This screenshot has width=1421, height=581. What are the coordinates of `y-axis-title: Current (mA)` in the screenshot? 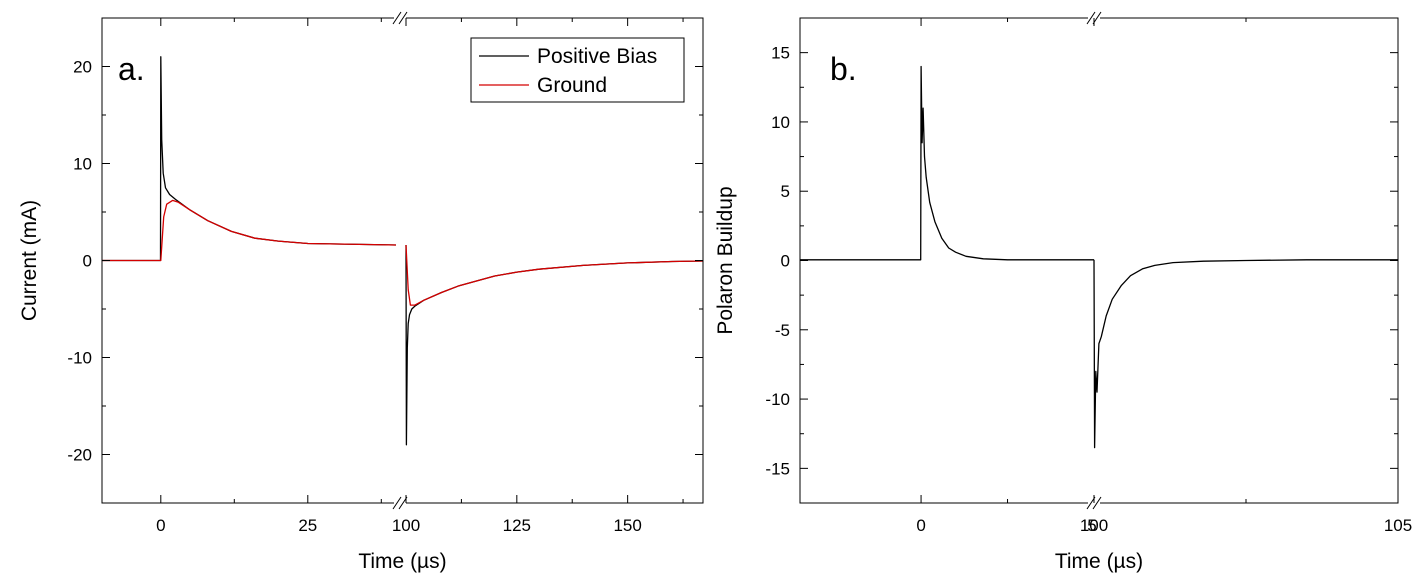 It's located at (29, 260).